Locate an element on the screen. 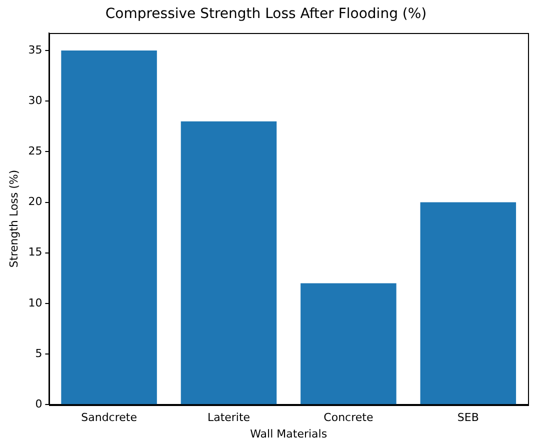 The width and height of the screenshot is (542, 441). y-tick-label: 0 is located at coordinates (38, 403).